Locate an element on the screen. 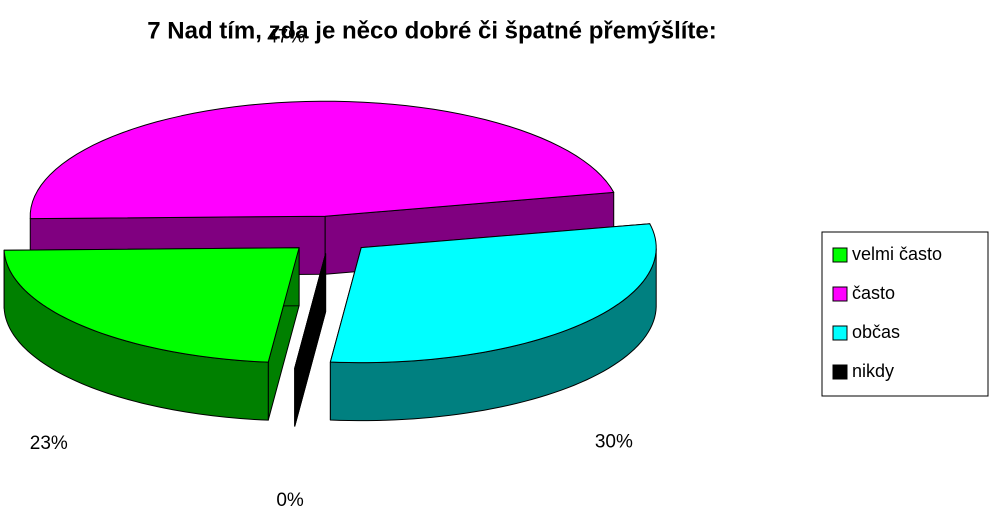 The height and width of the screenshot is (516, 990). data-label: 30% is located at coordinates (614, 442).